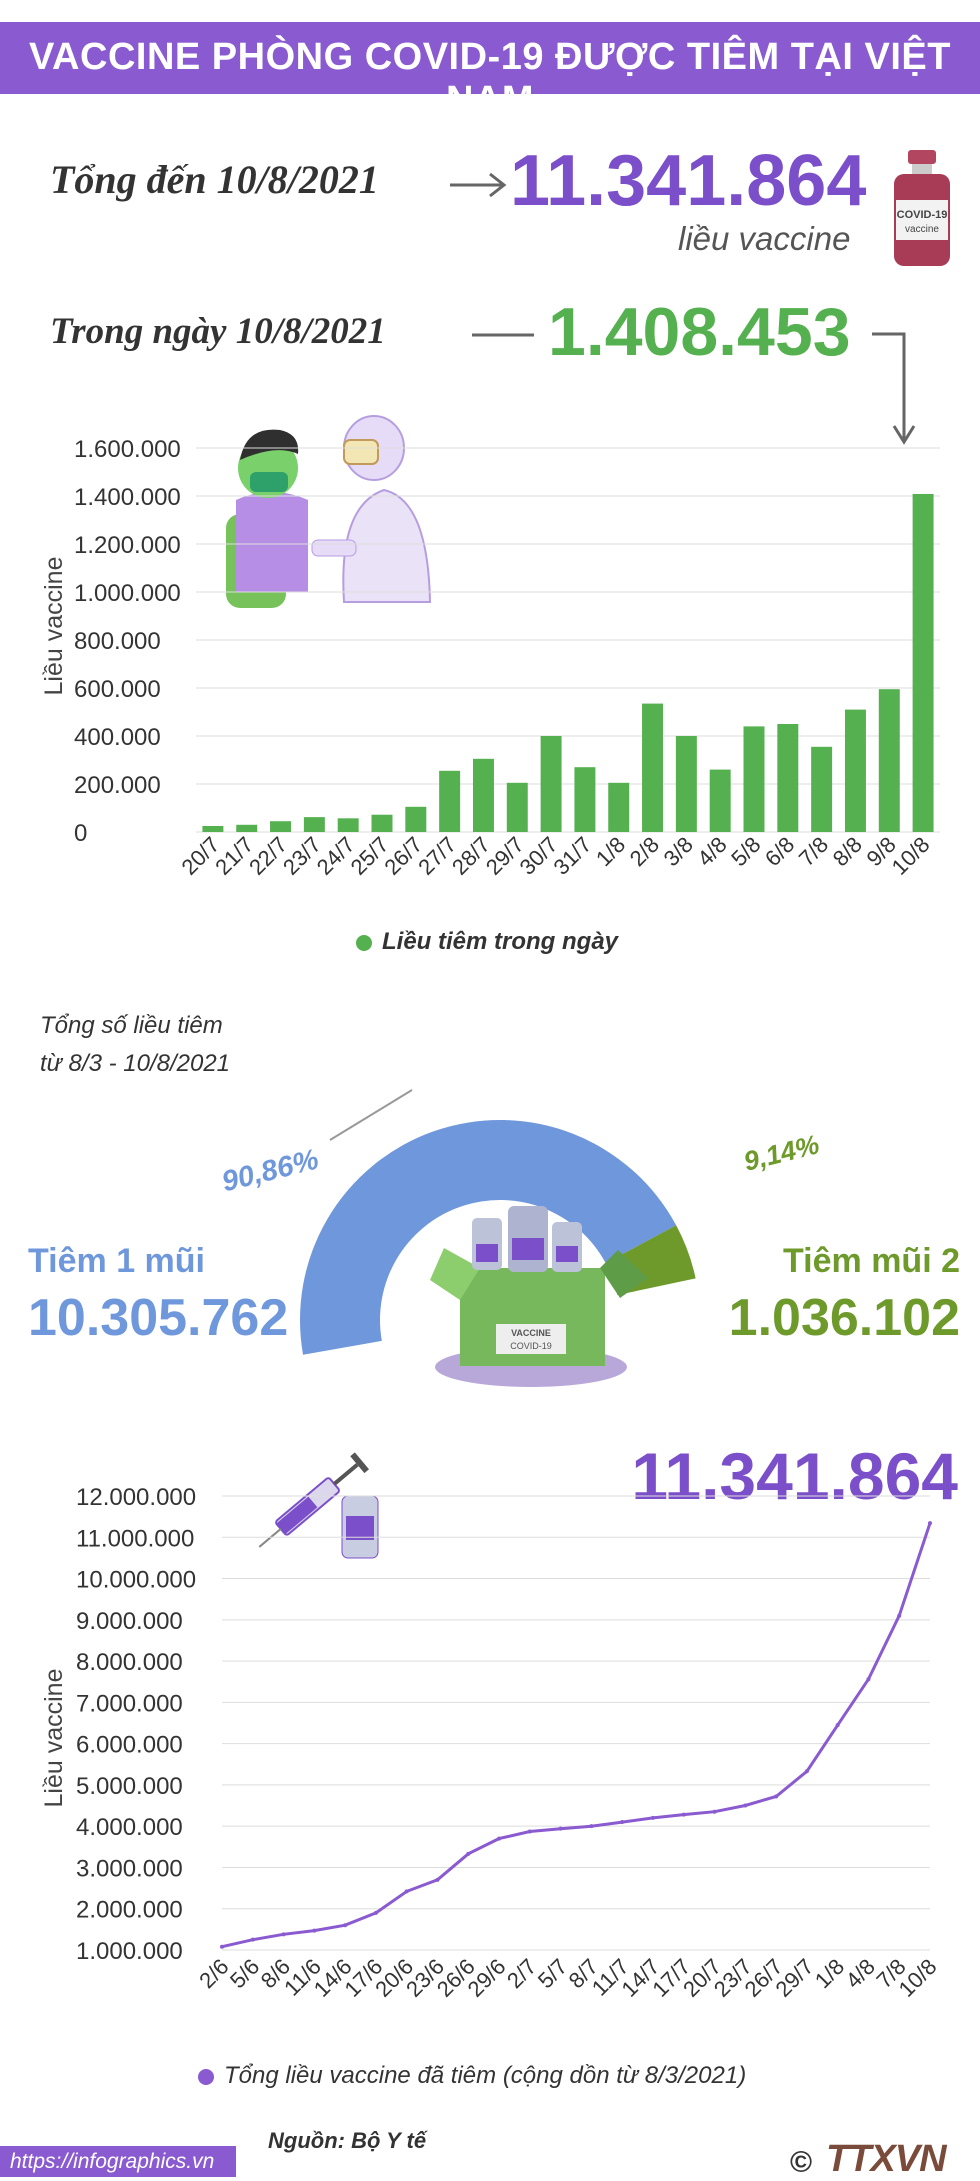  What do you see at coordinates (329, 511) in the screenshot?
I see `vaccination-illustration` at bounding box center [329, 511].